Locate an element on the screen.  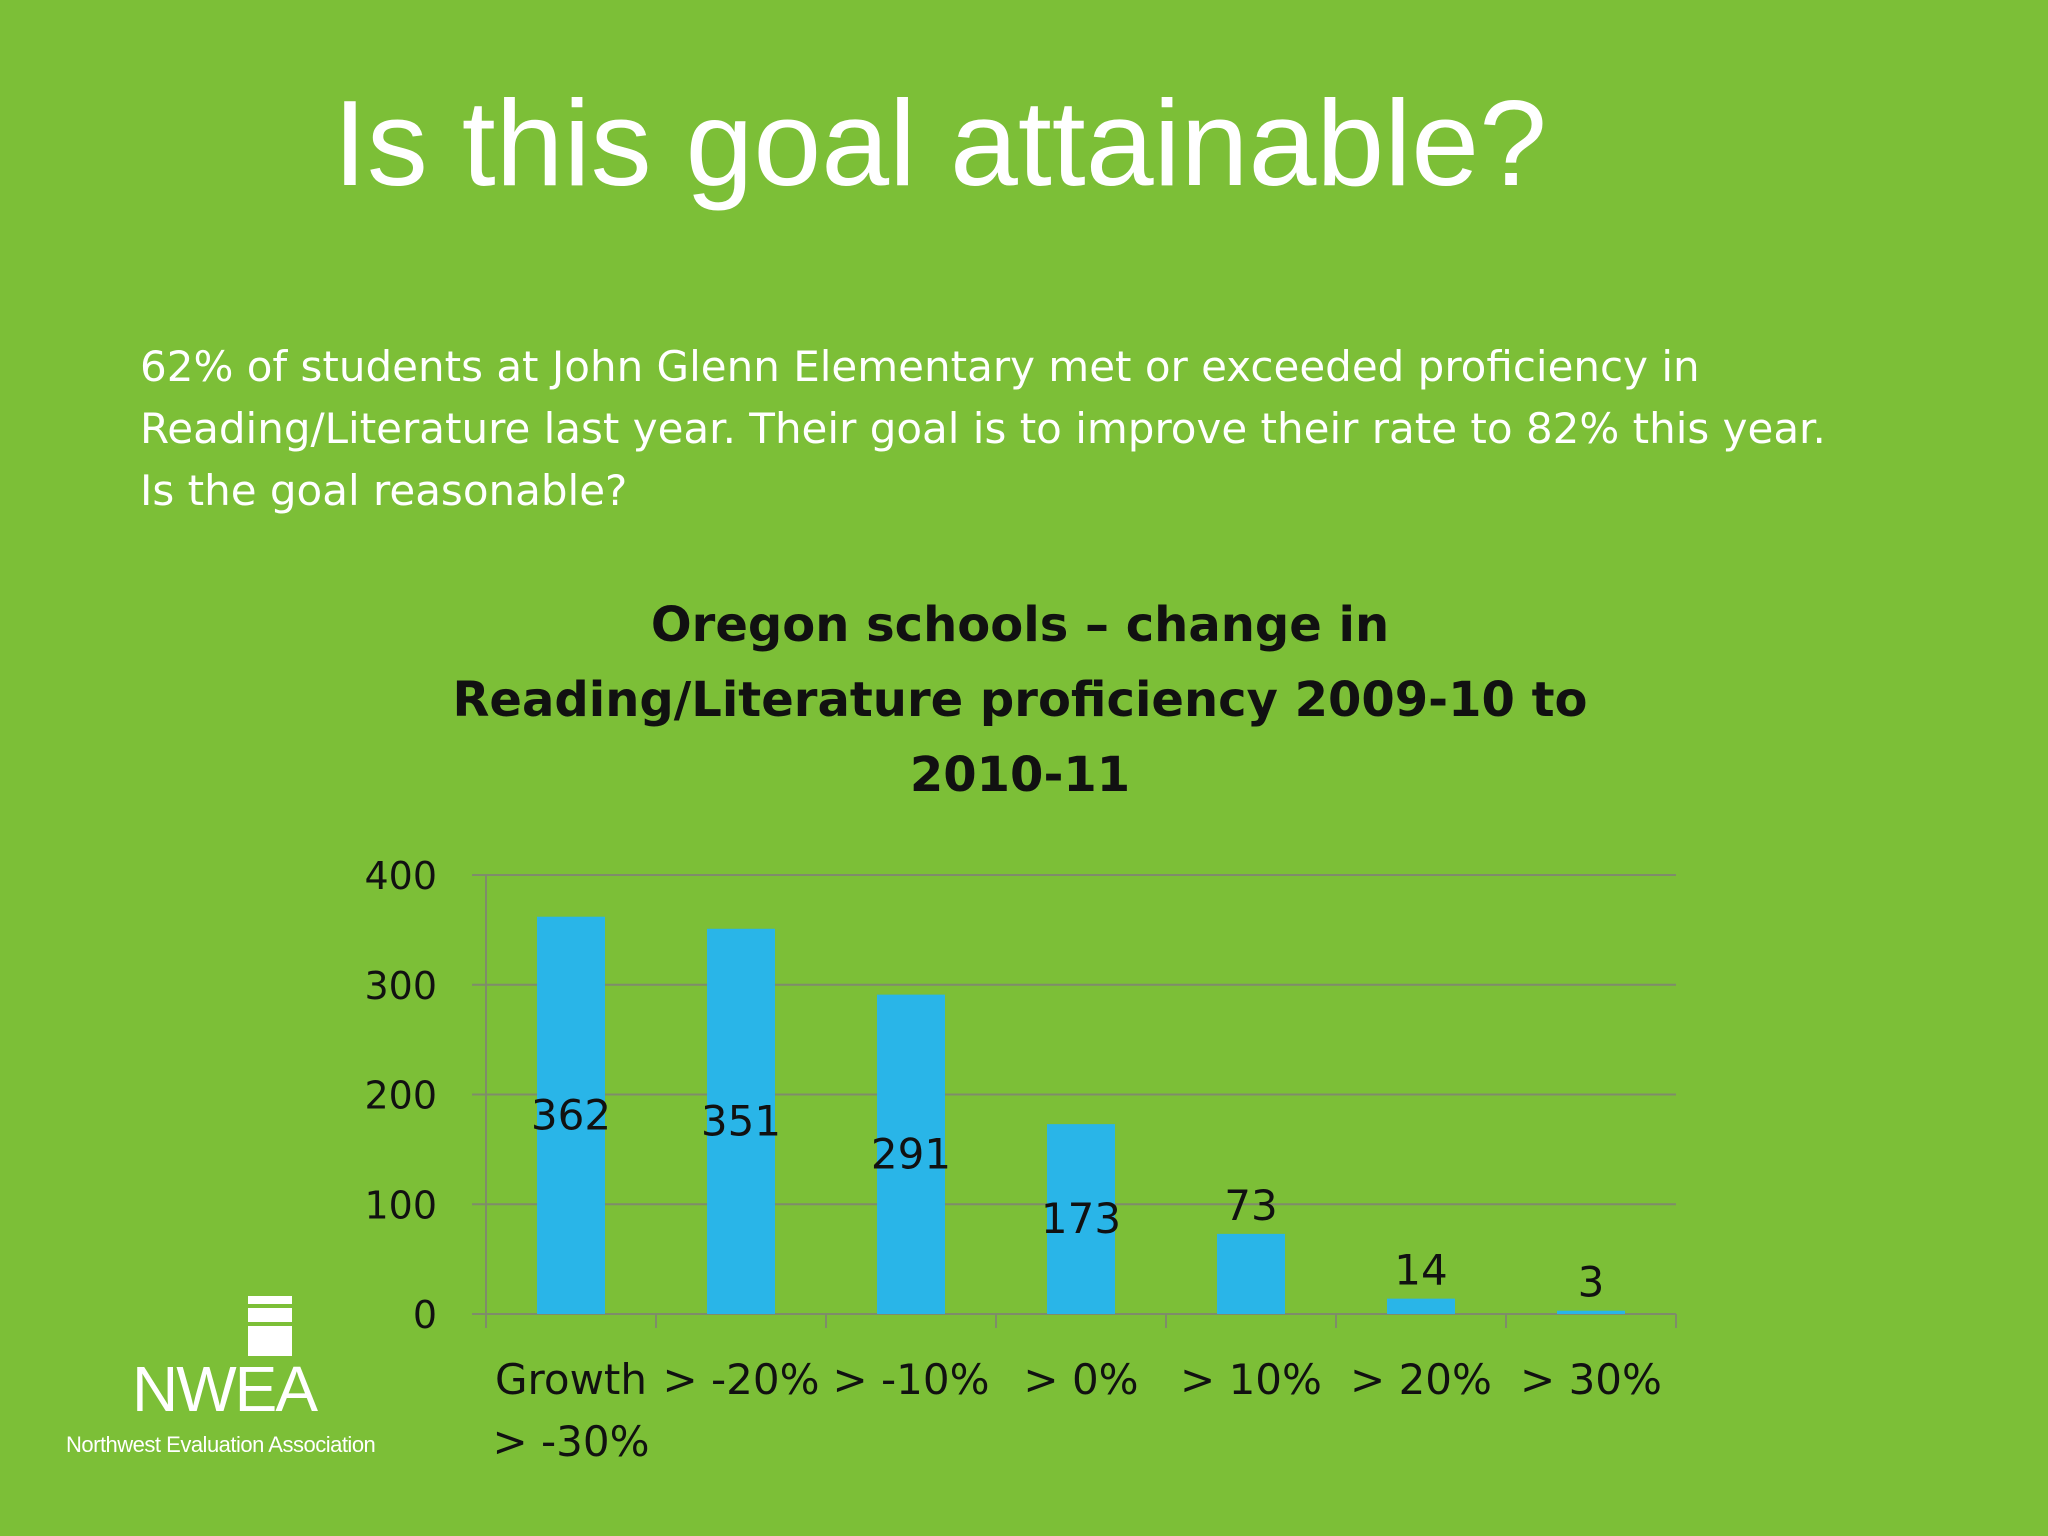
x-category-label-6: > 30% is located at coordinates (1591, 1379).